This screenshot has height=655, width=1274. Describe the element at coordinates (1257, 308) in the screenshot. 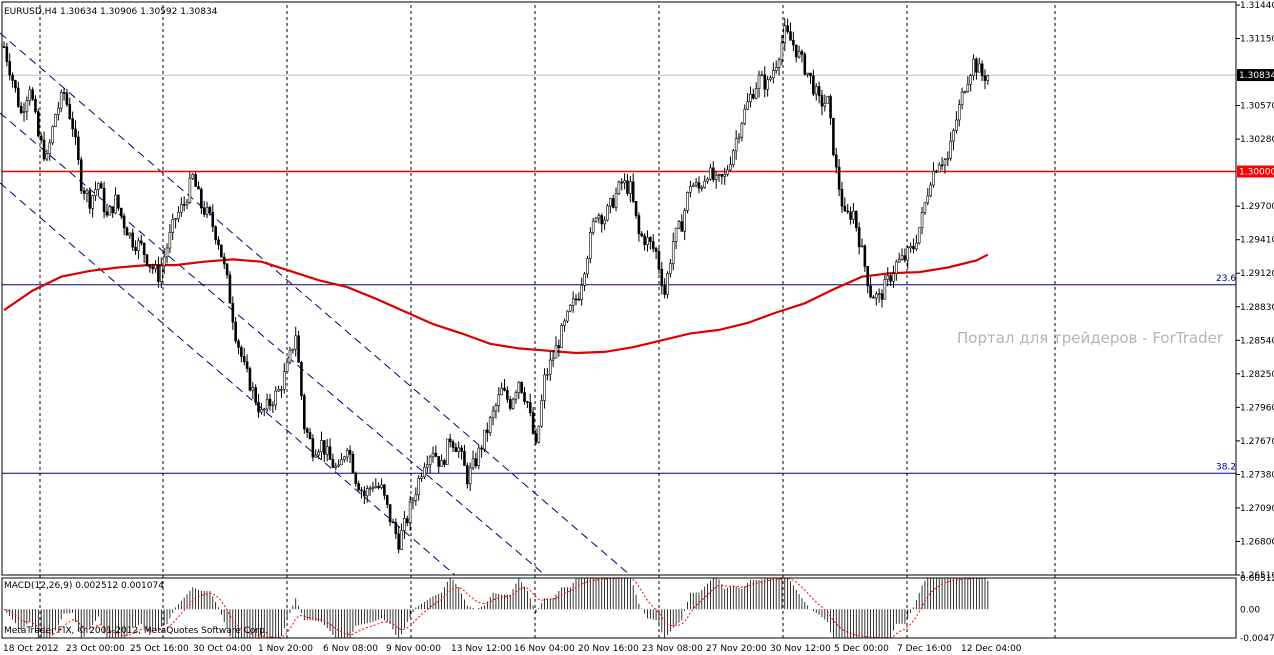

I see `y-tick-label: 1.28830` at that location.